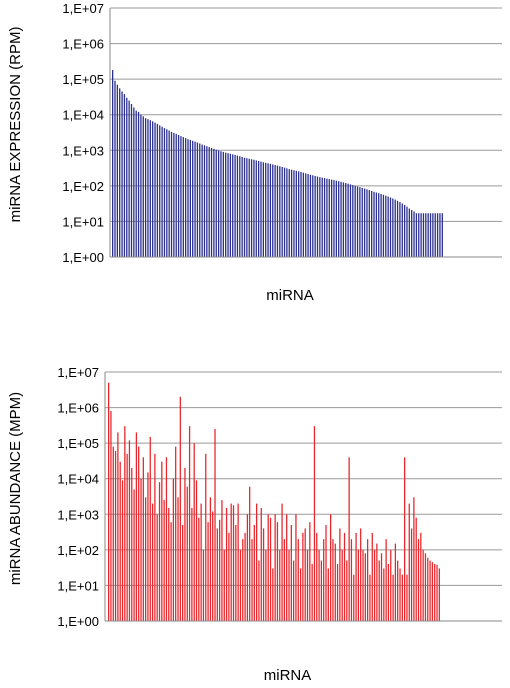  Describe the element at coordinates (15, 125) in the screenshot. I see `y-axis-label: miRNA EXPRESSION (RPM)` at that location.